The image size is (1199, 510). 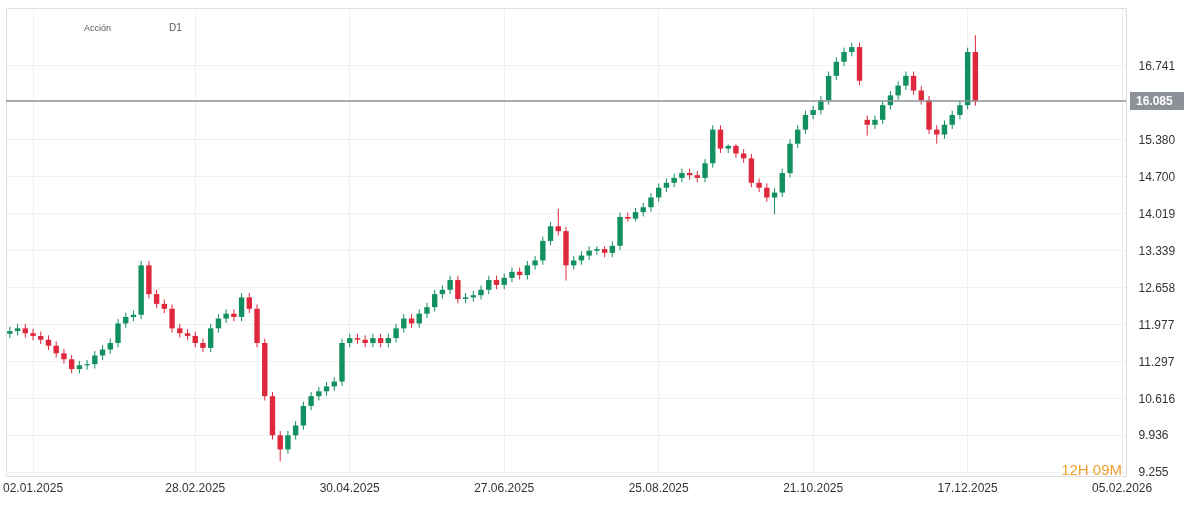 What do you see at coordinates (504, 487) in the screenshot?
I see `x-tick-label: 27.06.2025` at bounding box center [504, 487].